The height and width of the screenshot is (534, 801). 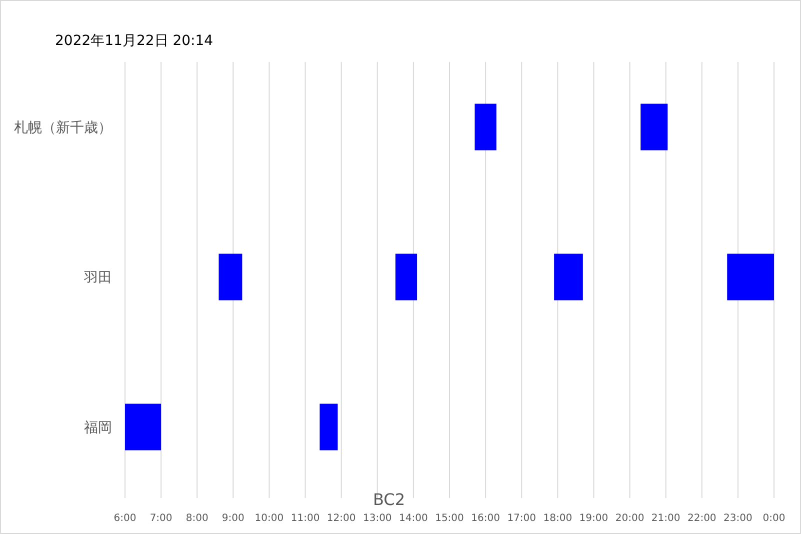 I want to click on x-tick-label: 0:00, so click(x=774, y=518).